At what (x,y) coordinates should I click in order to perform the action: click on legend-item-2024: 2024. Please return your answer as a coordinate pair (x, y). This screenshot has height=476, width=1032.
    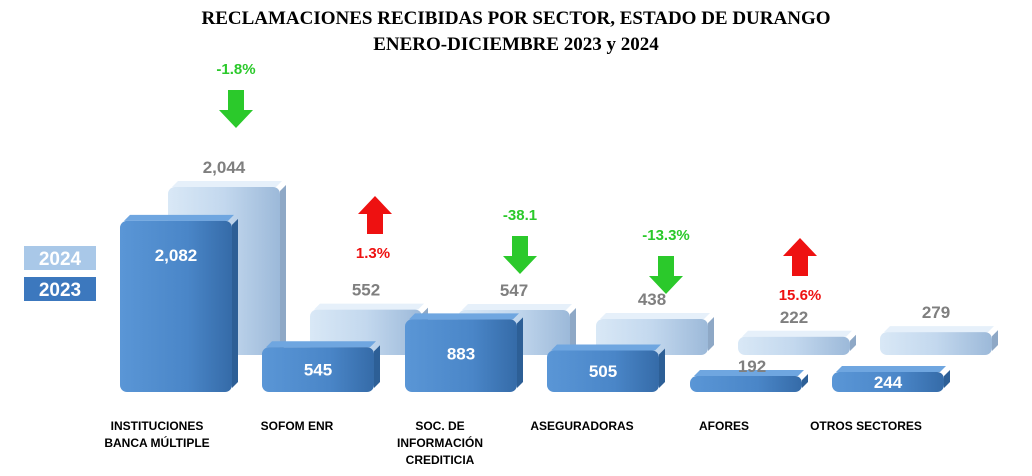
    Looking at the image, I should click on (60, 258).